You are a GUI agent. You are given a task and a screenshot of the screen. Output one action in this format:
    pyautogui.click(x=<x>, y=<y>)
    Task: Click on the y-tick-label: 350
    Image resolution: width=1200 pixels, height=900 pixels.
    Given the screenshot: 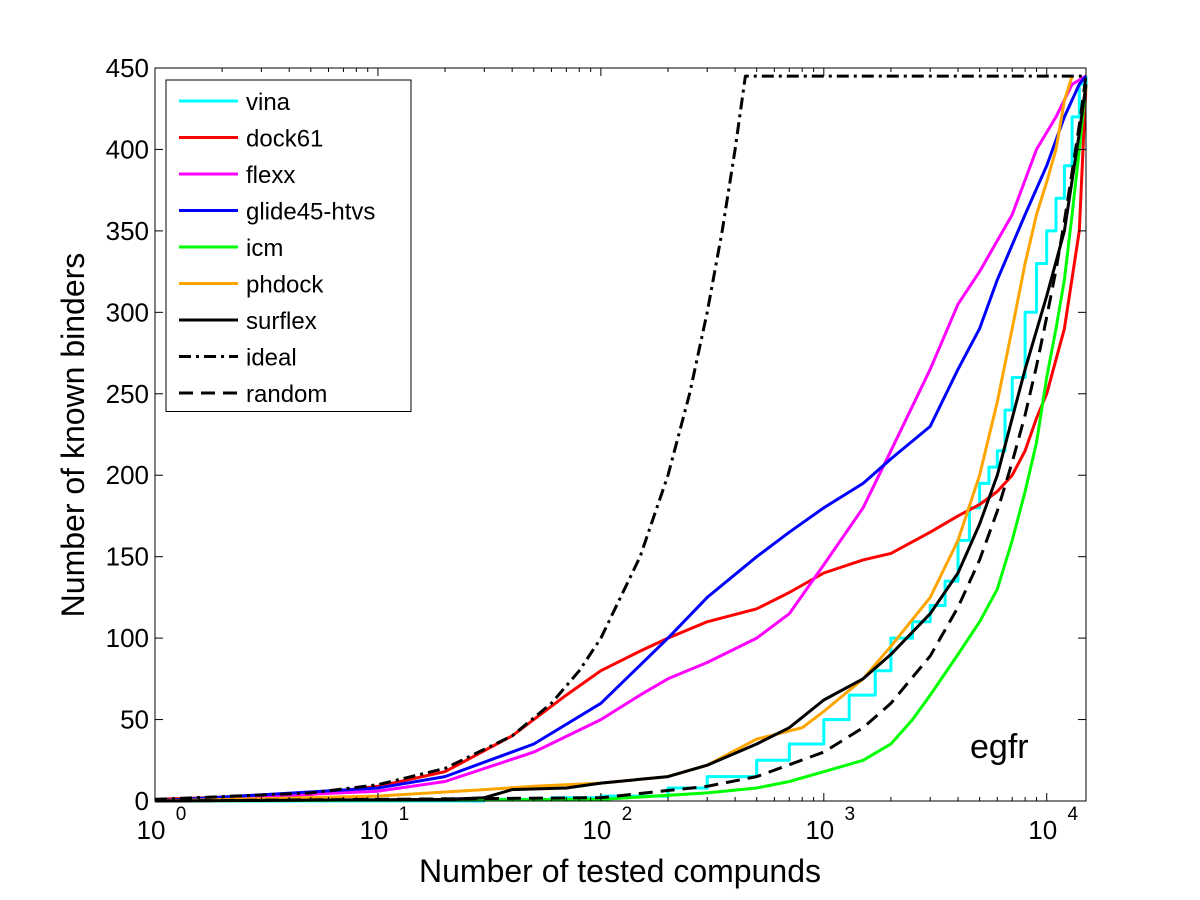 What is the action you would take?
    pyautogui.click(x=127, y=231)
    